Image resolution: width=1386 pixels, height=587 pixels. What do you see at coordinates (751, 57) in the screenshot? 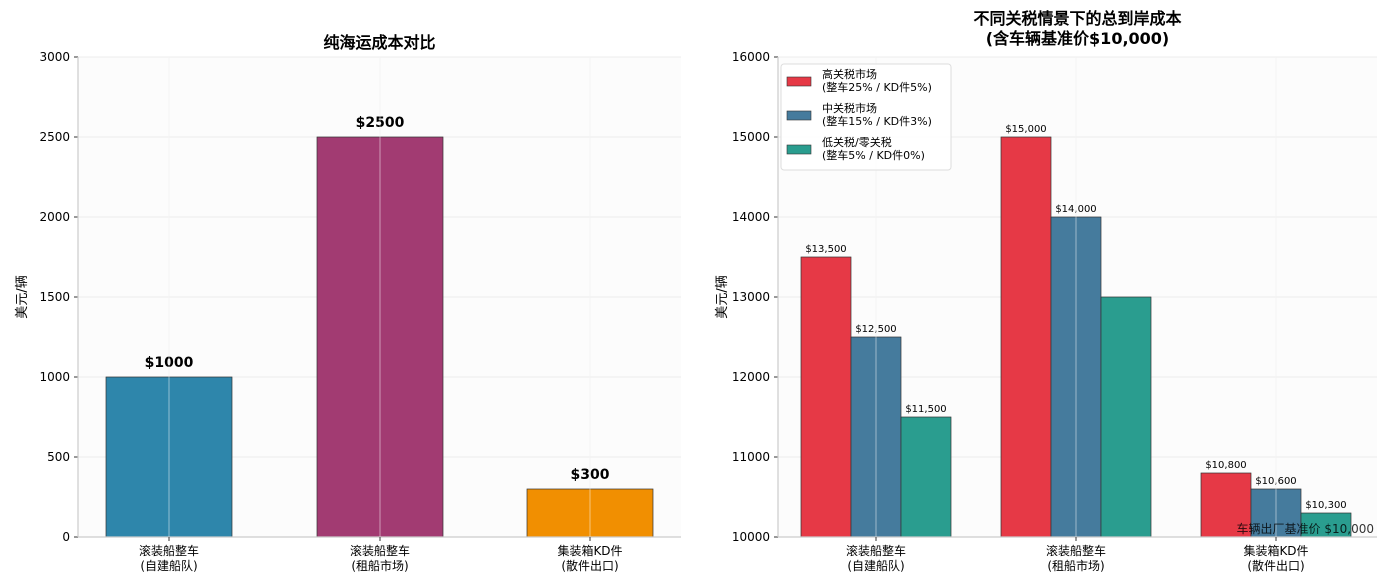
I see `right-ytick-label: 16000` at bounding box center [751, 57].